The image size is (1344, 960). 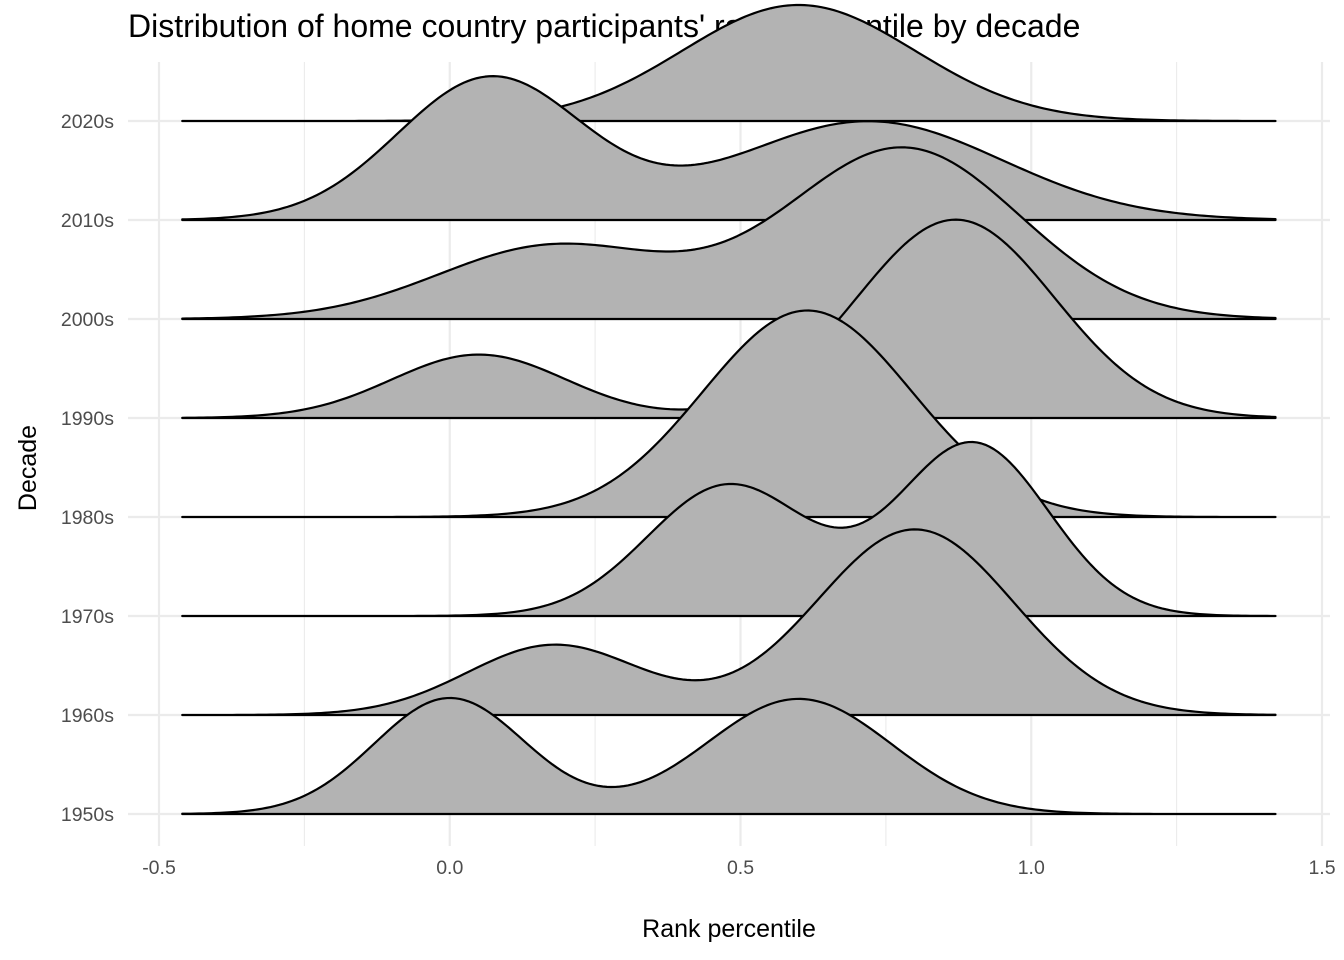 What do you see at coordinates (87, 122) in the screenshot?
I see `y-tick-label: 2020s` at bounding box center [87, 122].